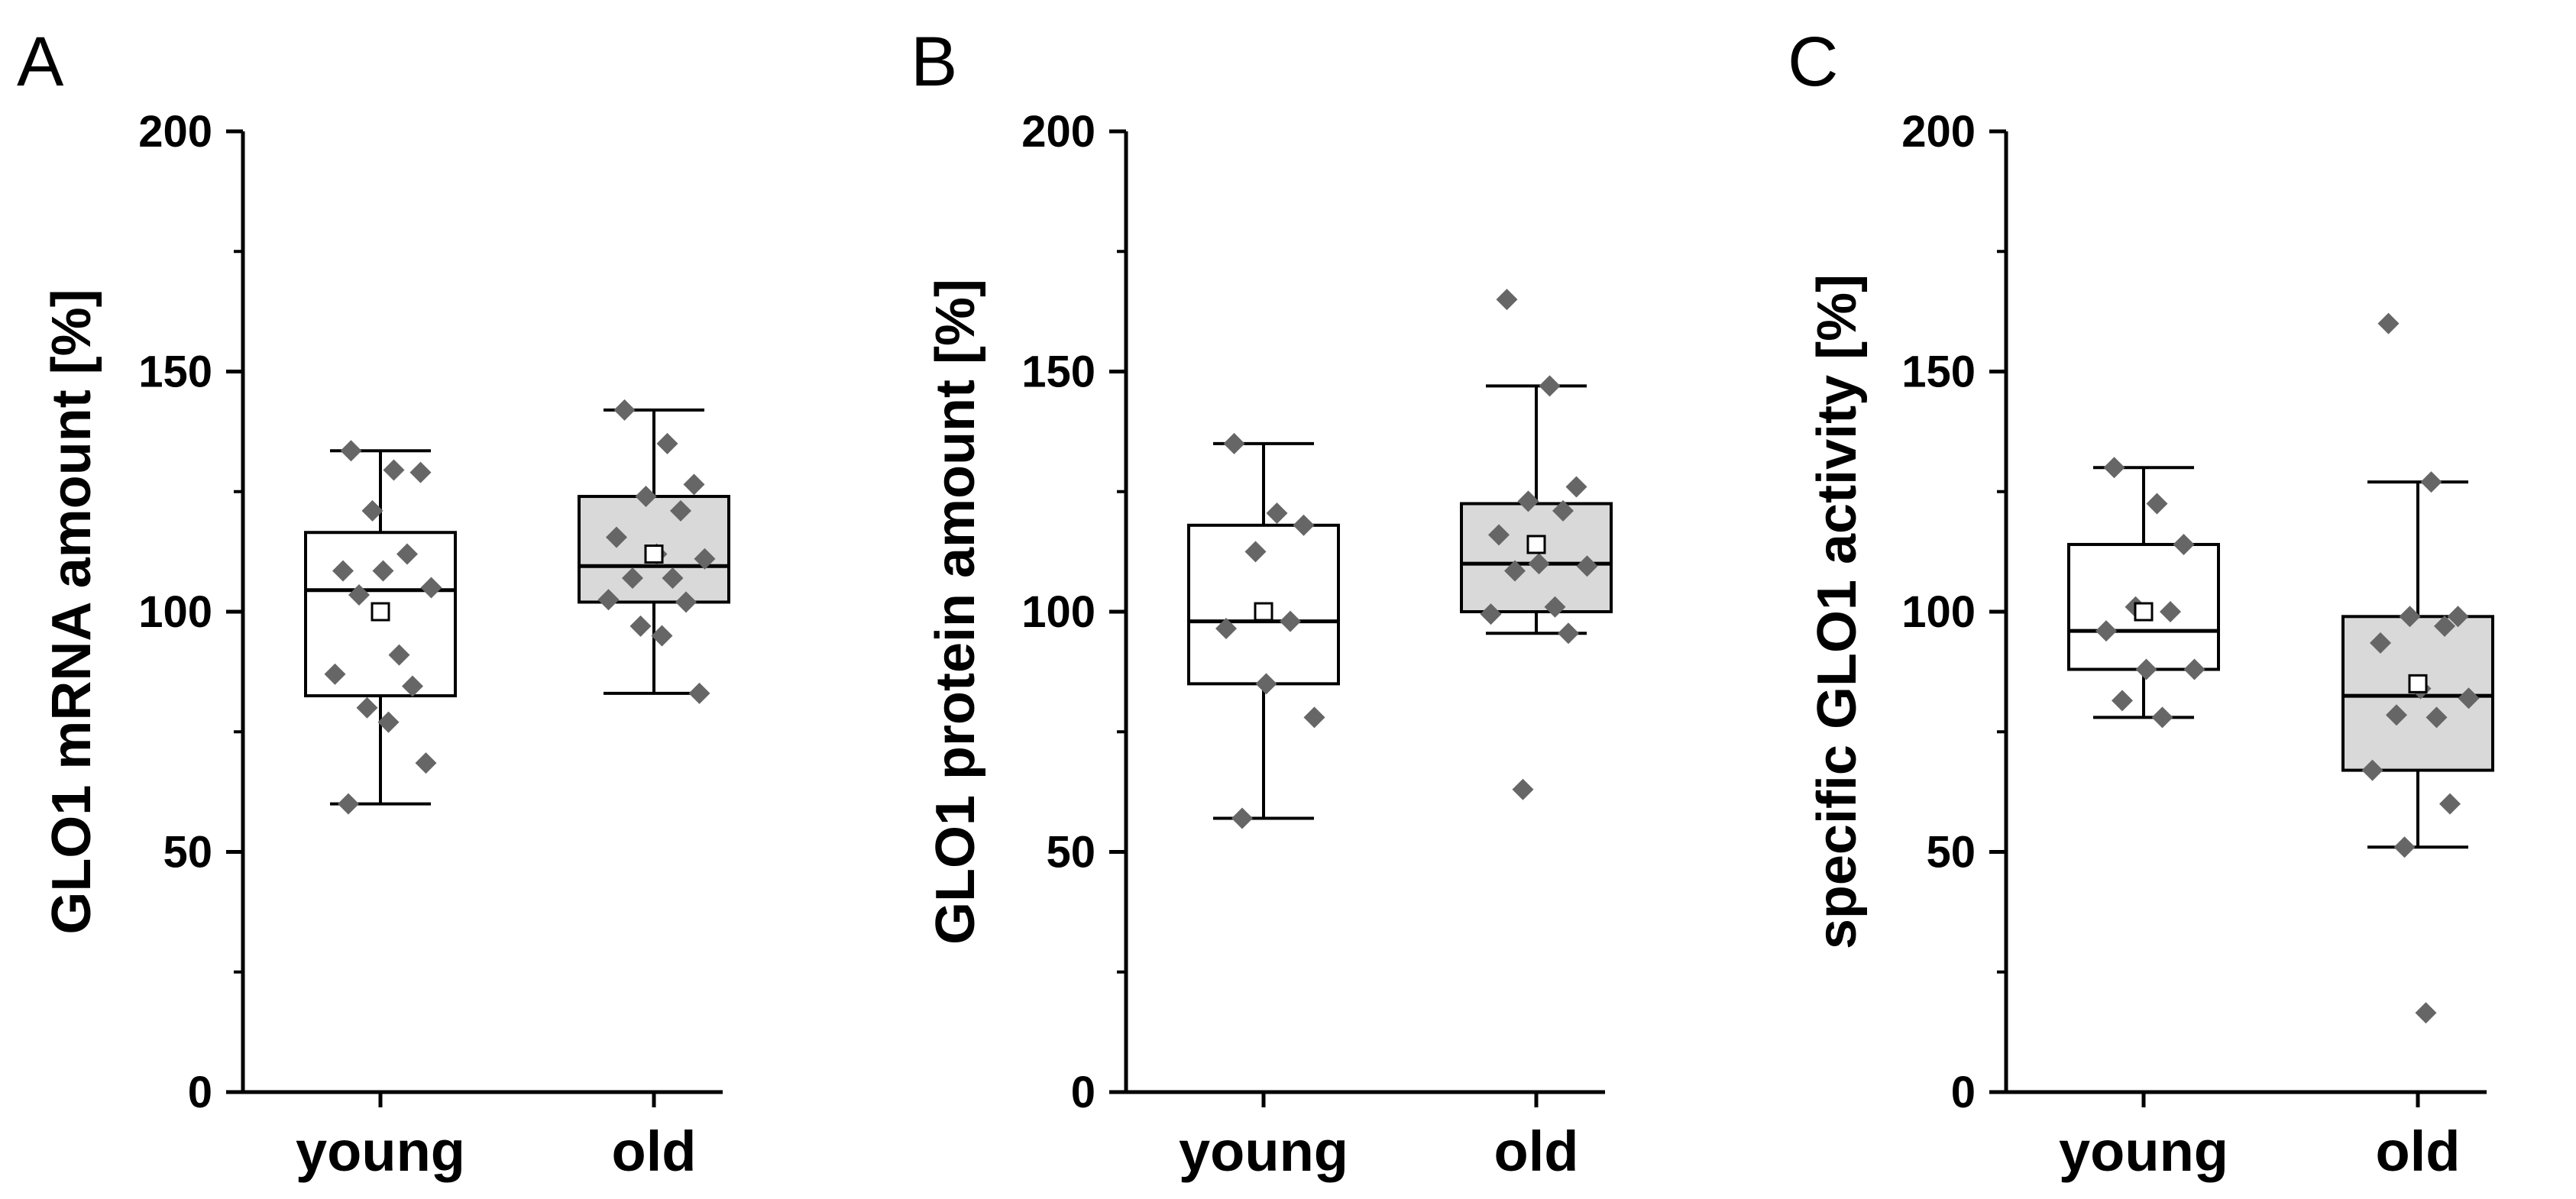 This screenshot has height=1199, width=2576. I want to click on panel-letter: B, so click(934, 62).